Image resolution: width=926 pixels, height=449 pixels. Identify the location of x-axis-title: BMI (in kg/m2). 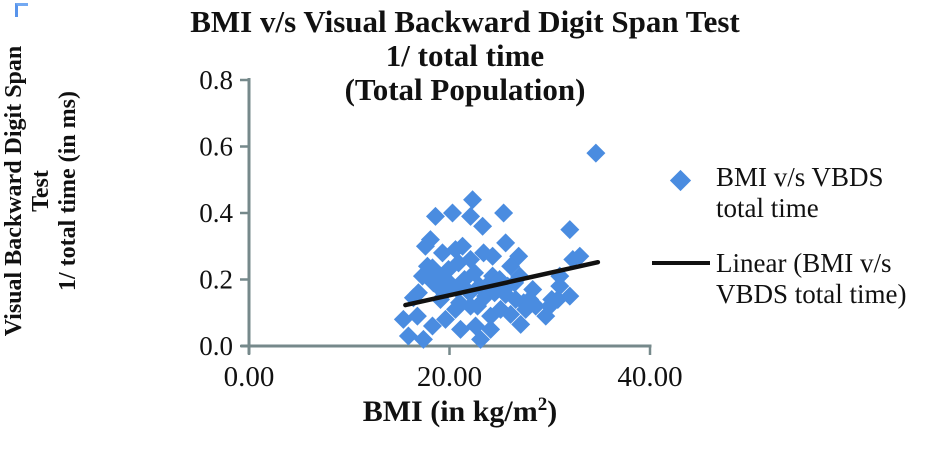
(460, 411).